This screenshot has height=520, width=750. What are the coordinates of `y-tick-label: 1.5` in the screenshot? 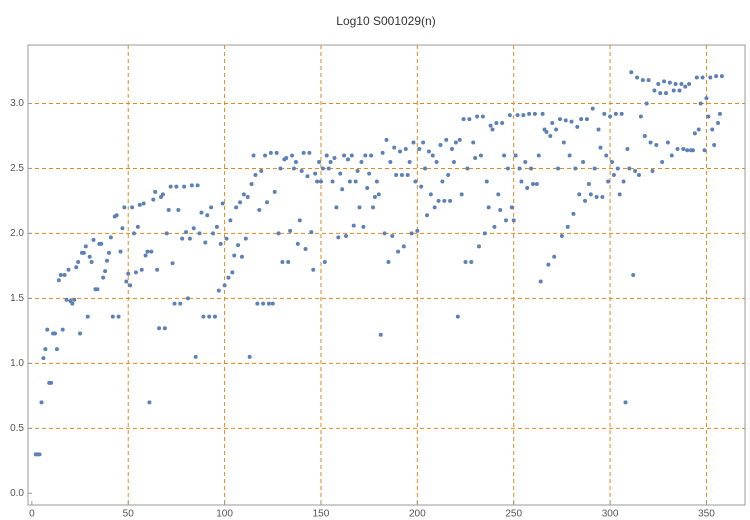 It's located at (17, 298).